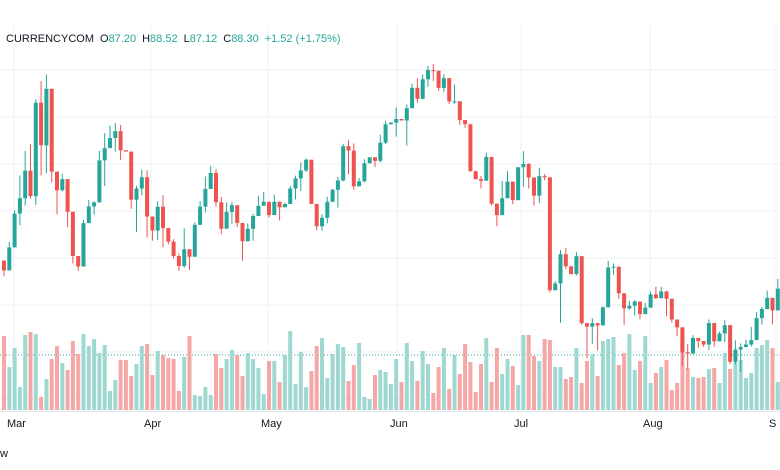  What do you see at coordinates (391, 424) in the screenshot?
I see `x-axis: Mar Apr May Jun Jul Aug S` at bounding box center [391, 424].